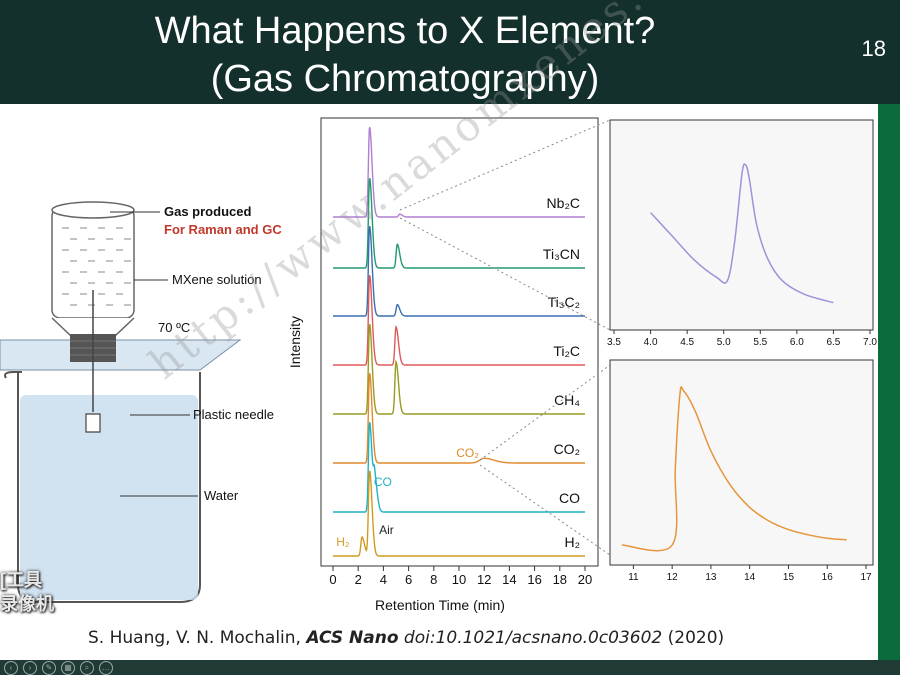  Describe the element at coordinates (797, 342) in the screenshot. I see `inset1-tick-label-5: 6.0` at that location.